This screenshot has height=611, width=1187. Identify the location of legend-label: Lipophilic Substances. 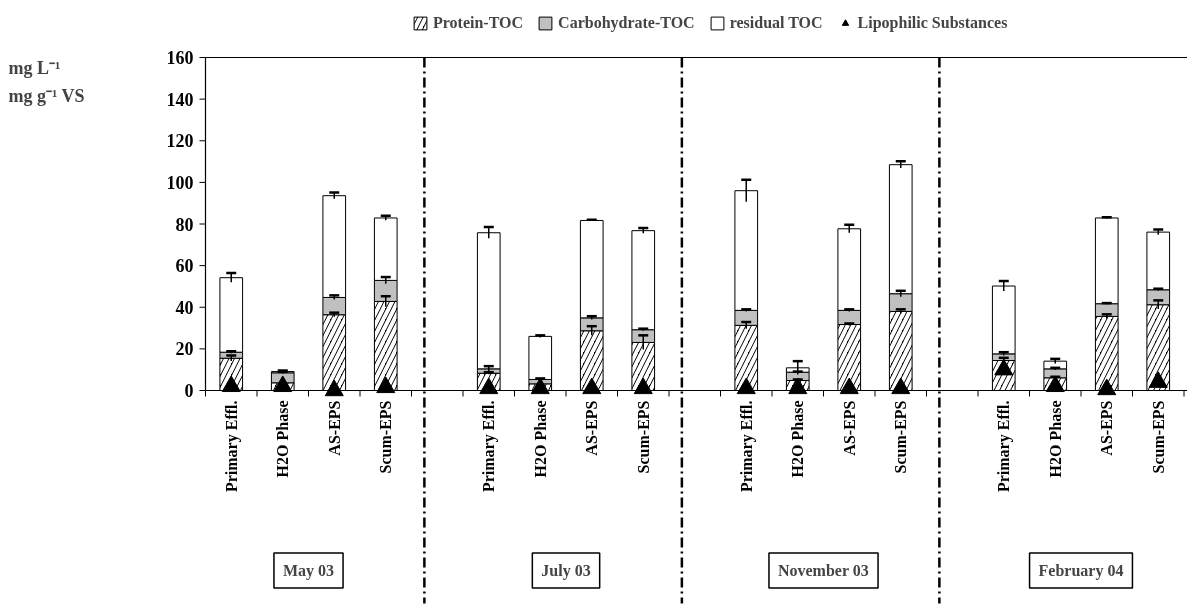
(932, 23).